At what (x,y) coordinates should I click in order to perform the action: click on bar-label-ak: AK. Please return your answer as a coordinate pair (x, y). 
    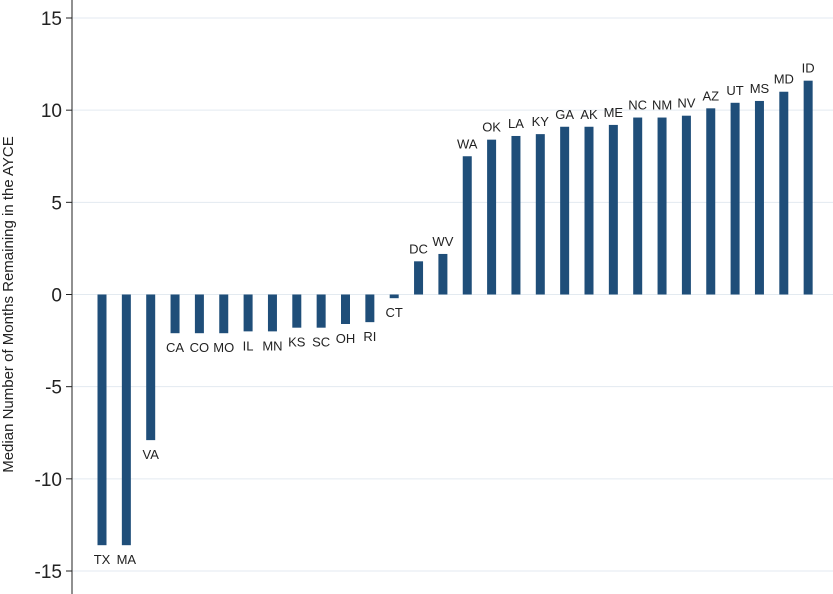
    Looking at the image, I should click on (589, 114).